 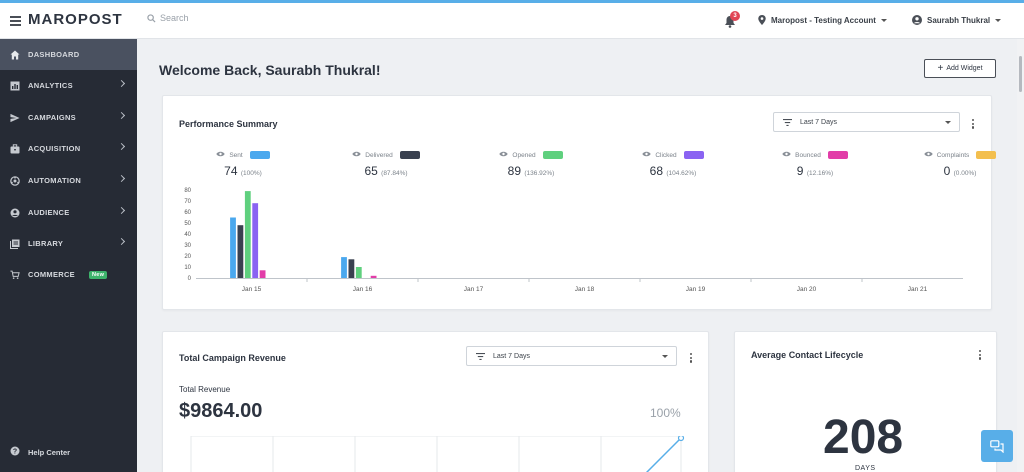 What do you see at coordinates (187, 191) in the screenshot?
I see `y-tick-label: 80` at bounding box center [187, 191].